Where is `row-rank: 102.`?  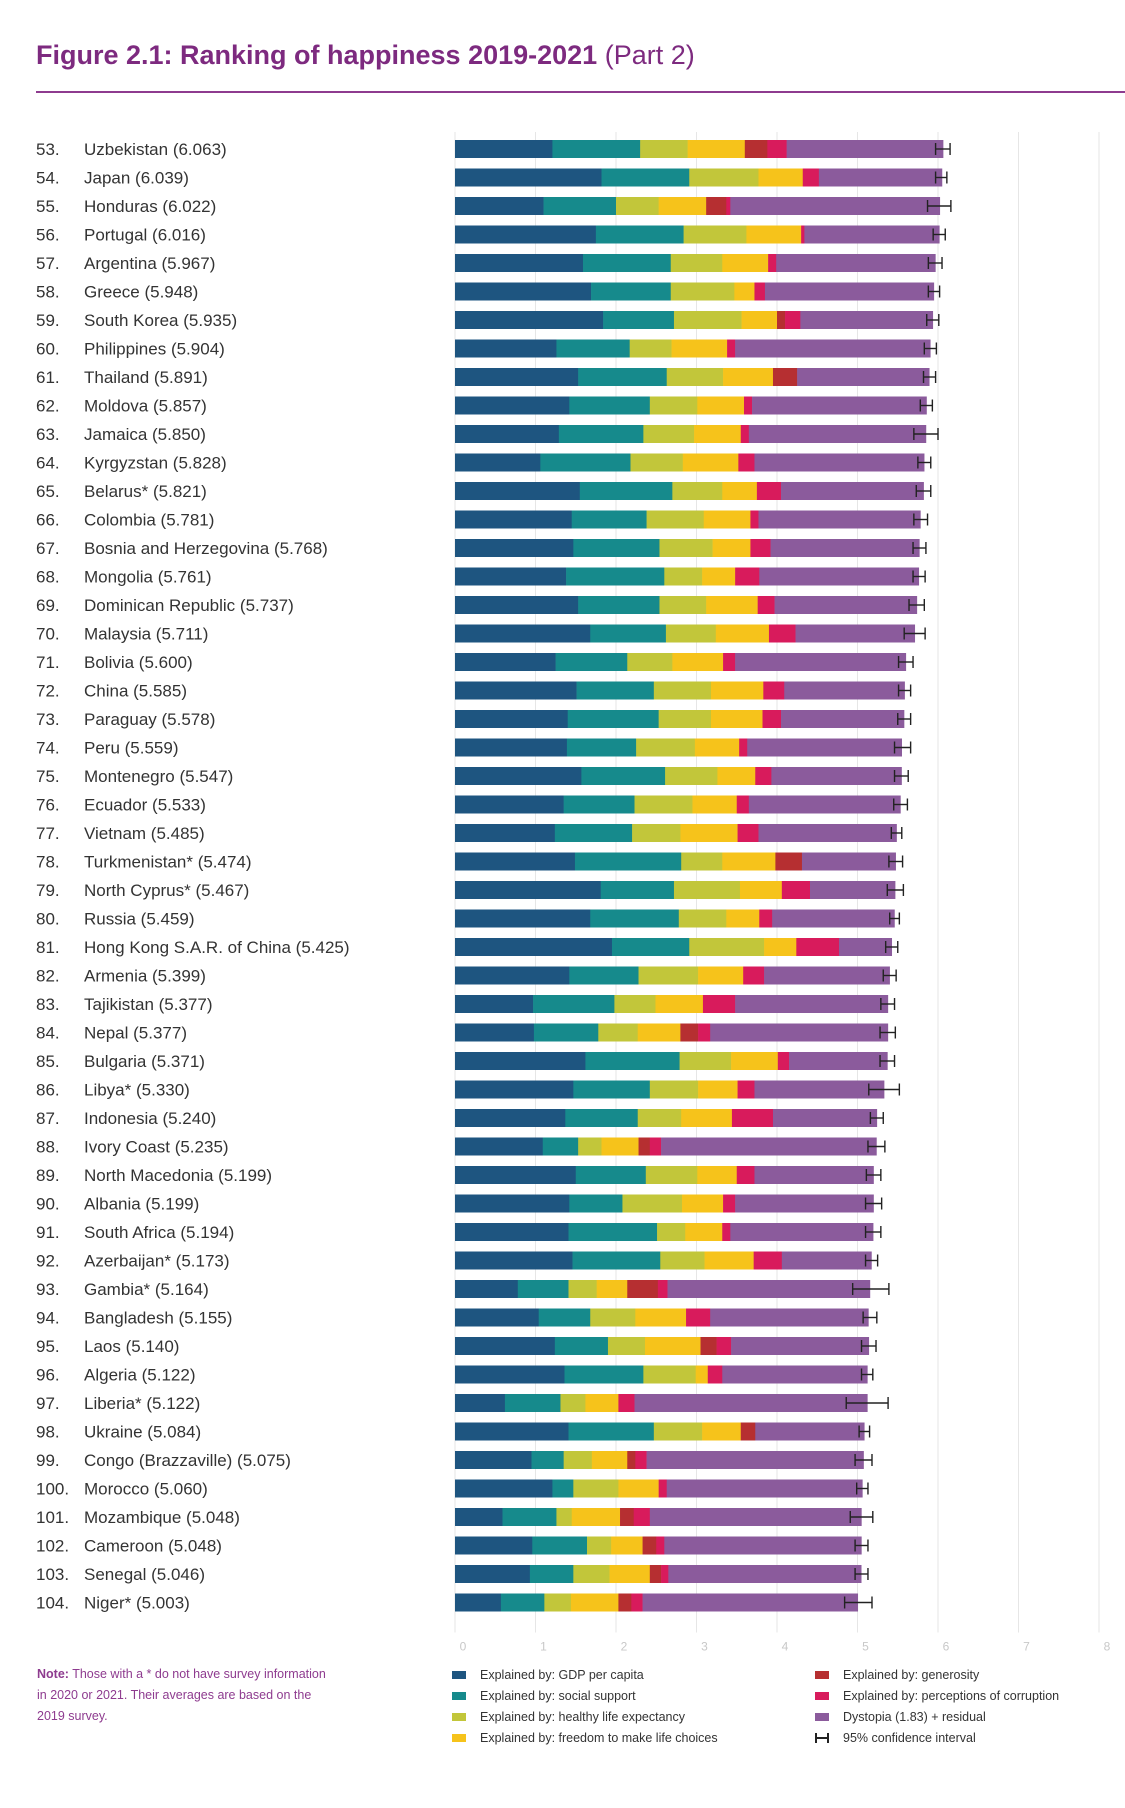 row-rank: 102. is located at coordinates (52, 1546).